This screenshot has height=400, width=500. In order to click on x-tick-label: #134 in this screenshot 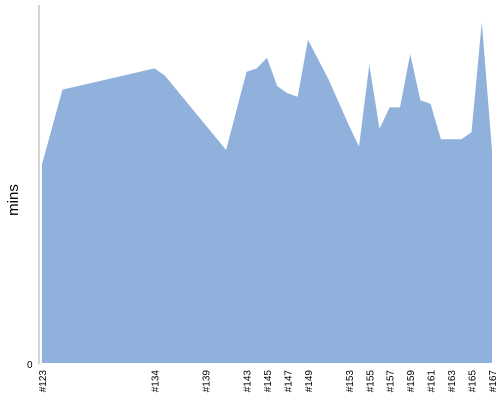, I will do `click(156, 381)`.